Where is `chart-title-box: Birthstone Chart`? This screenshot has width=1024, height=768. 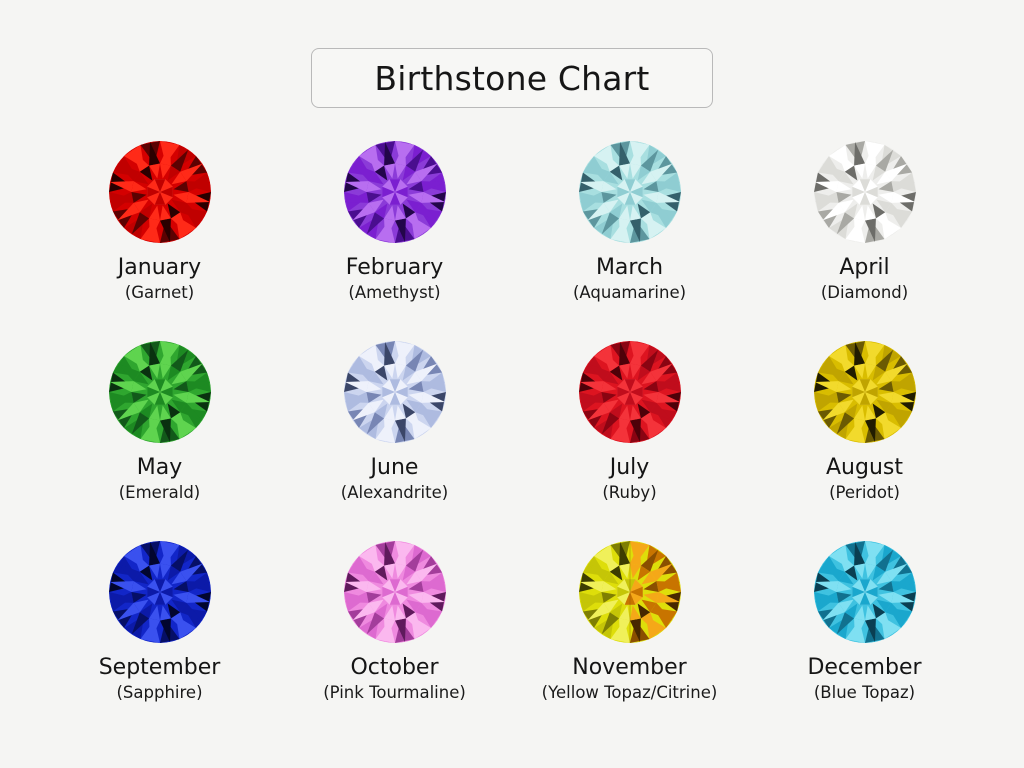
chart-title-box: Birthstone Chart is located at coordinates (512, 78).